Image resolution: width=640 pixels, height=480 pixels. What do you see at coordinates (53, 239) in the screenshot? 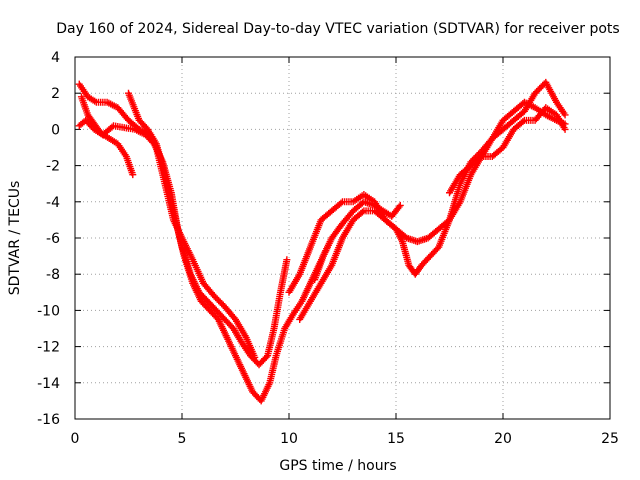
I see `y-tick-label: -6` at bounding box center [53, 239].